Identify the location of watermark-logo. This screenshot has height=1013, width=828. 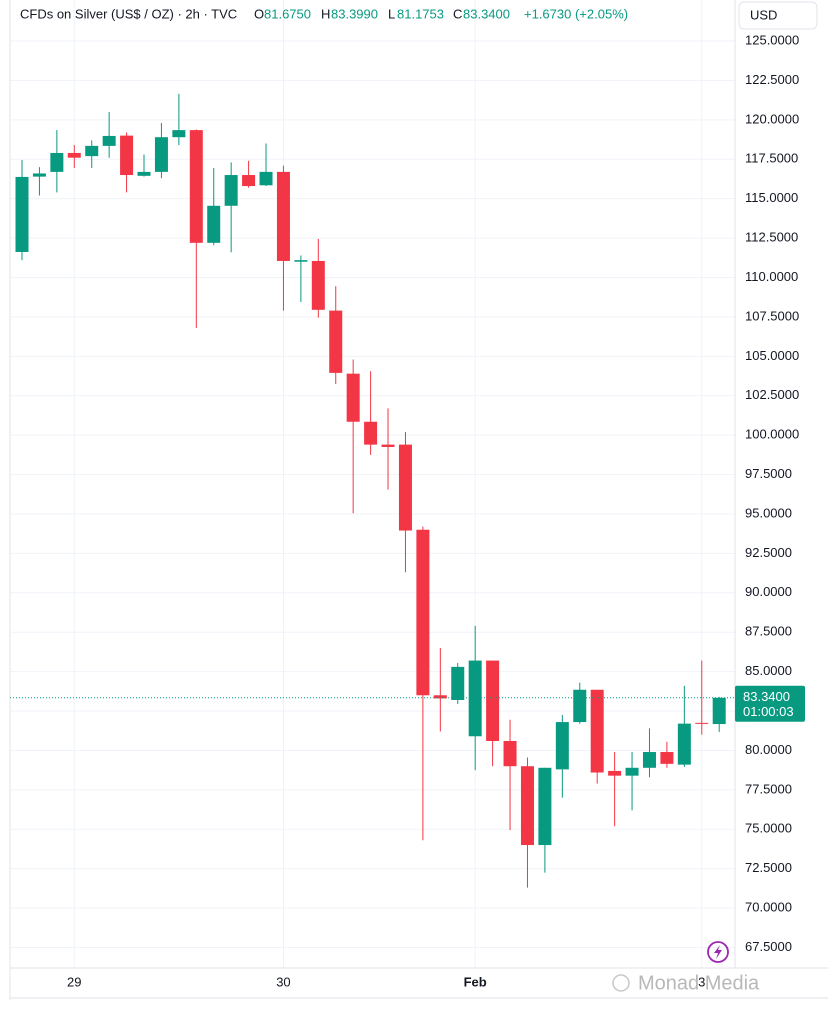
(621, 983).